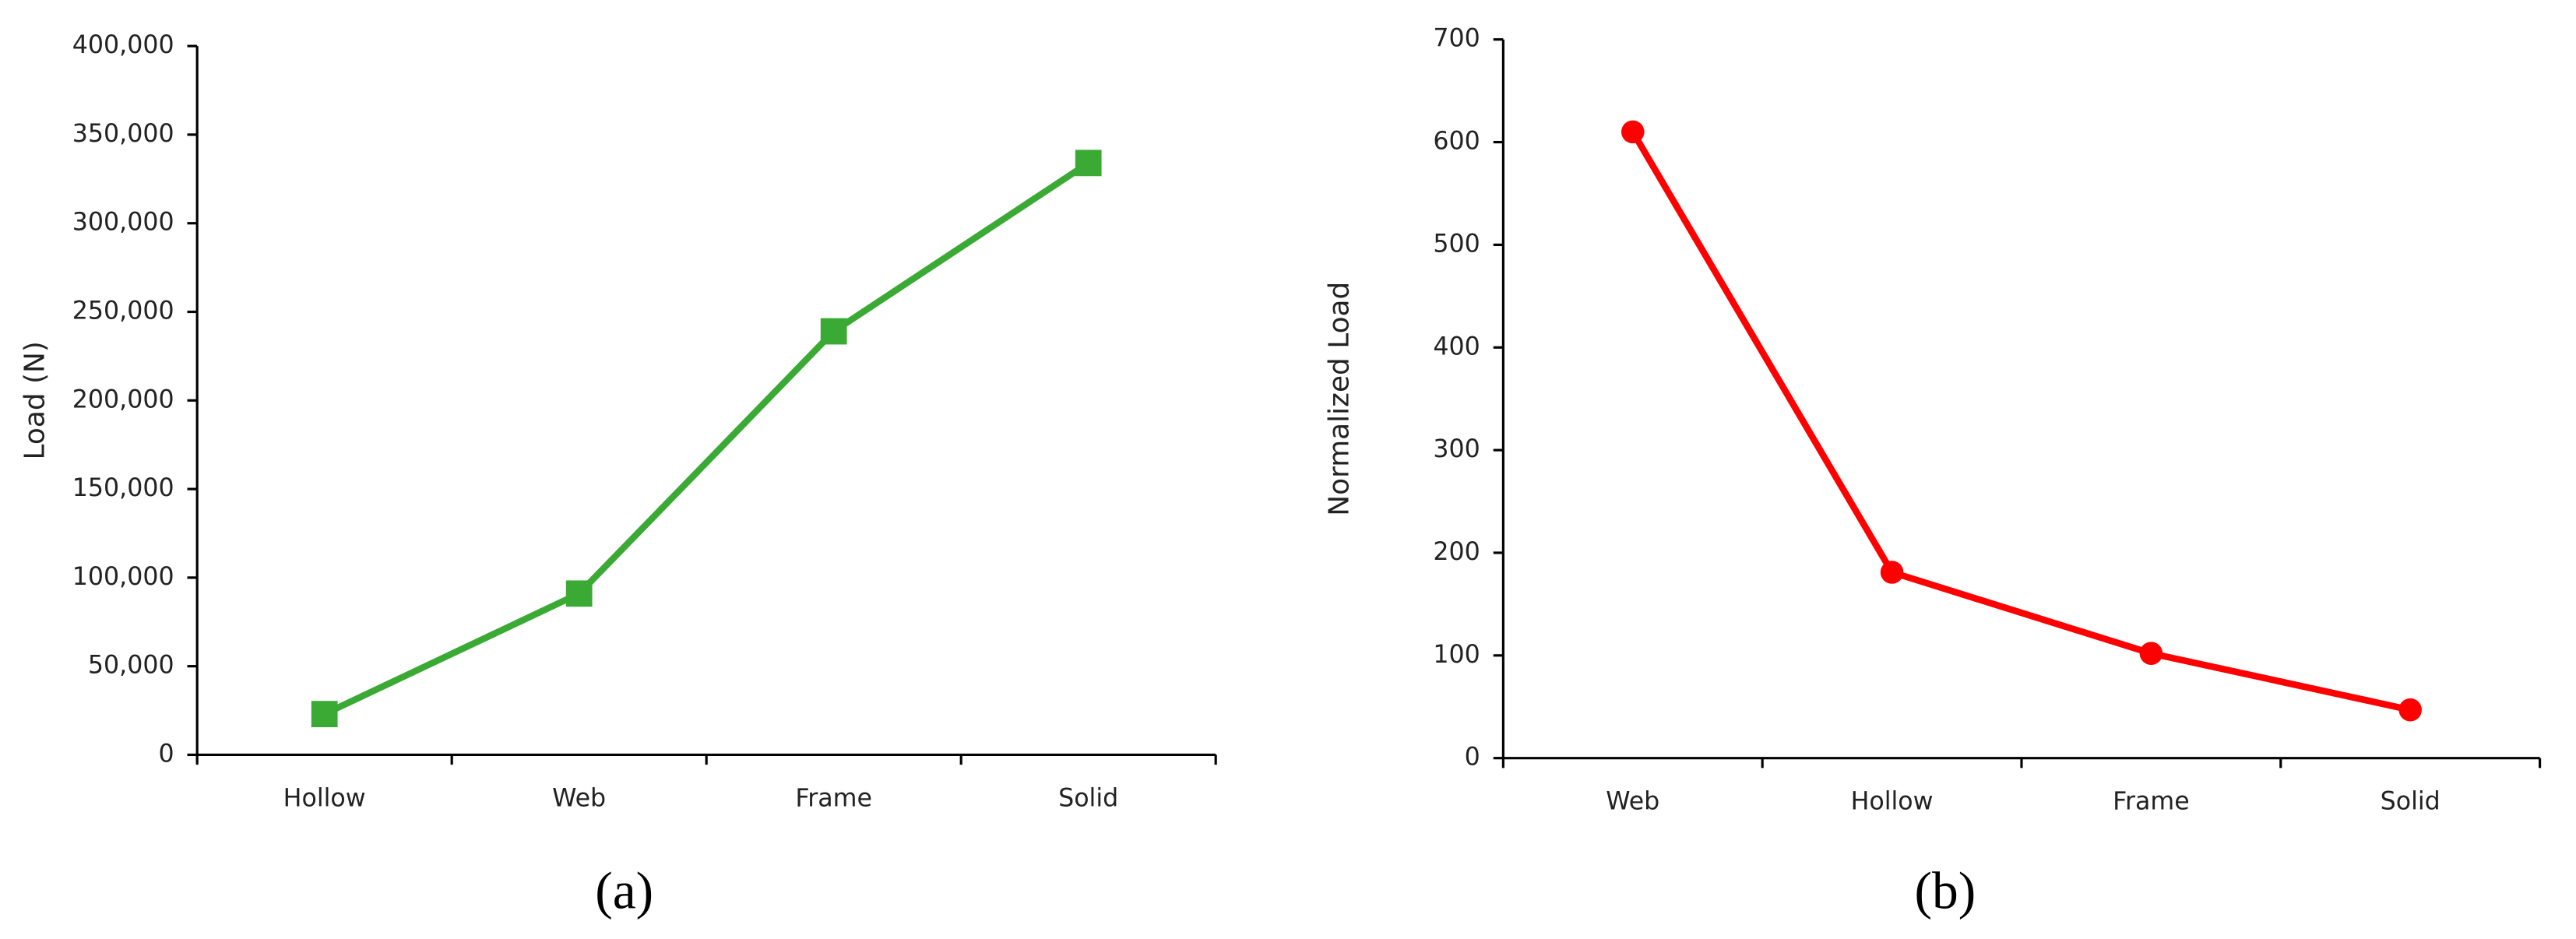 The height and width of the screenshot is (939, 2576). Describe the element at coordinates (123, 311) in the screenshot. I see `y-tick-label: 250,000` at that location.